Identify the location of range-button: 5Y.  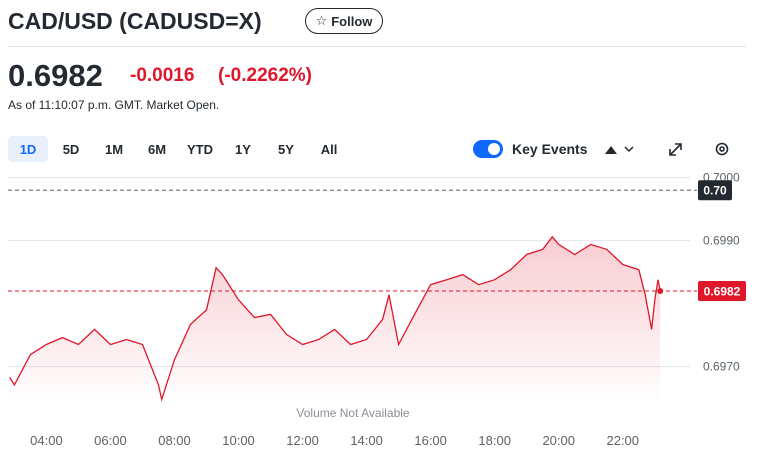
(286, 149).